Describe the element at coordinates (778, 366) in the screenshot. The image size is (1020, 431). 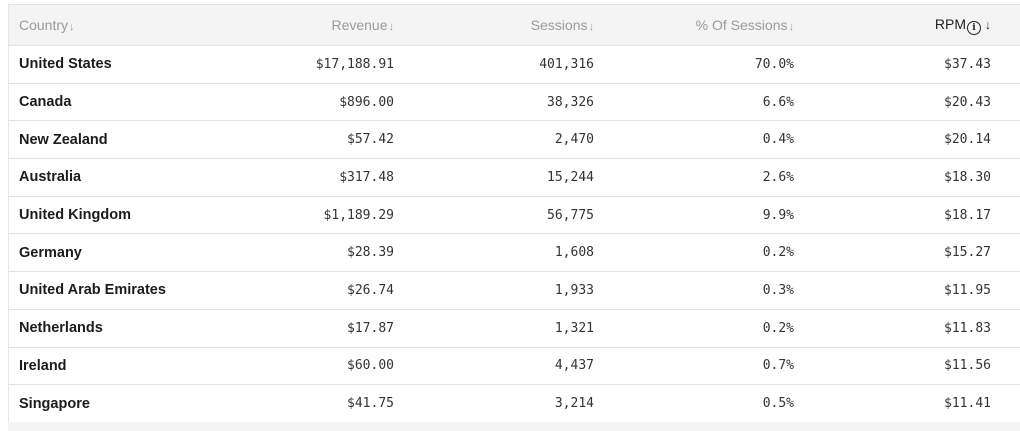
I see `pct-sessions-cell: 0.7%` at that location.